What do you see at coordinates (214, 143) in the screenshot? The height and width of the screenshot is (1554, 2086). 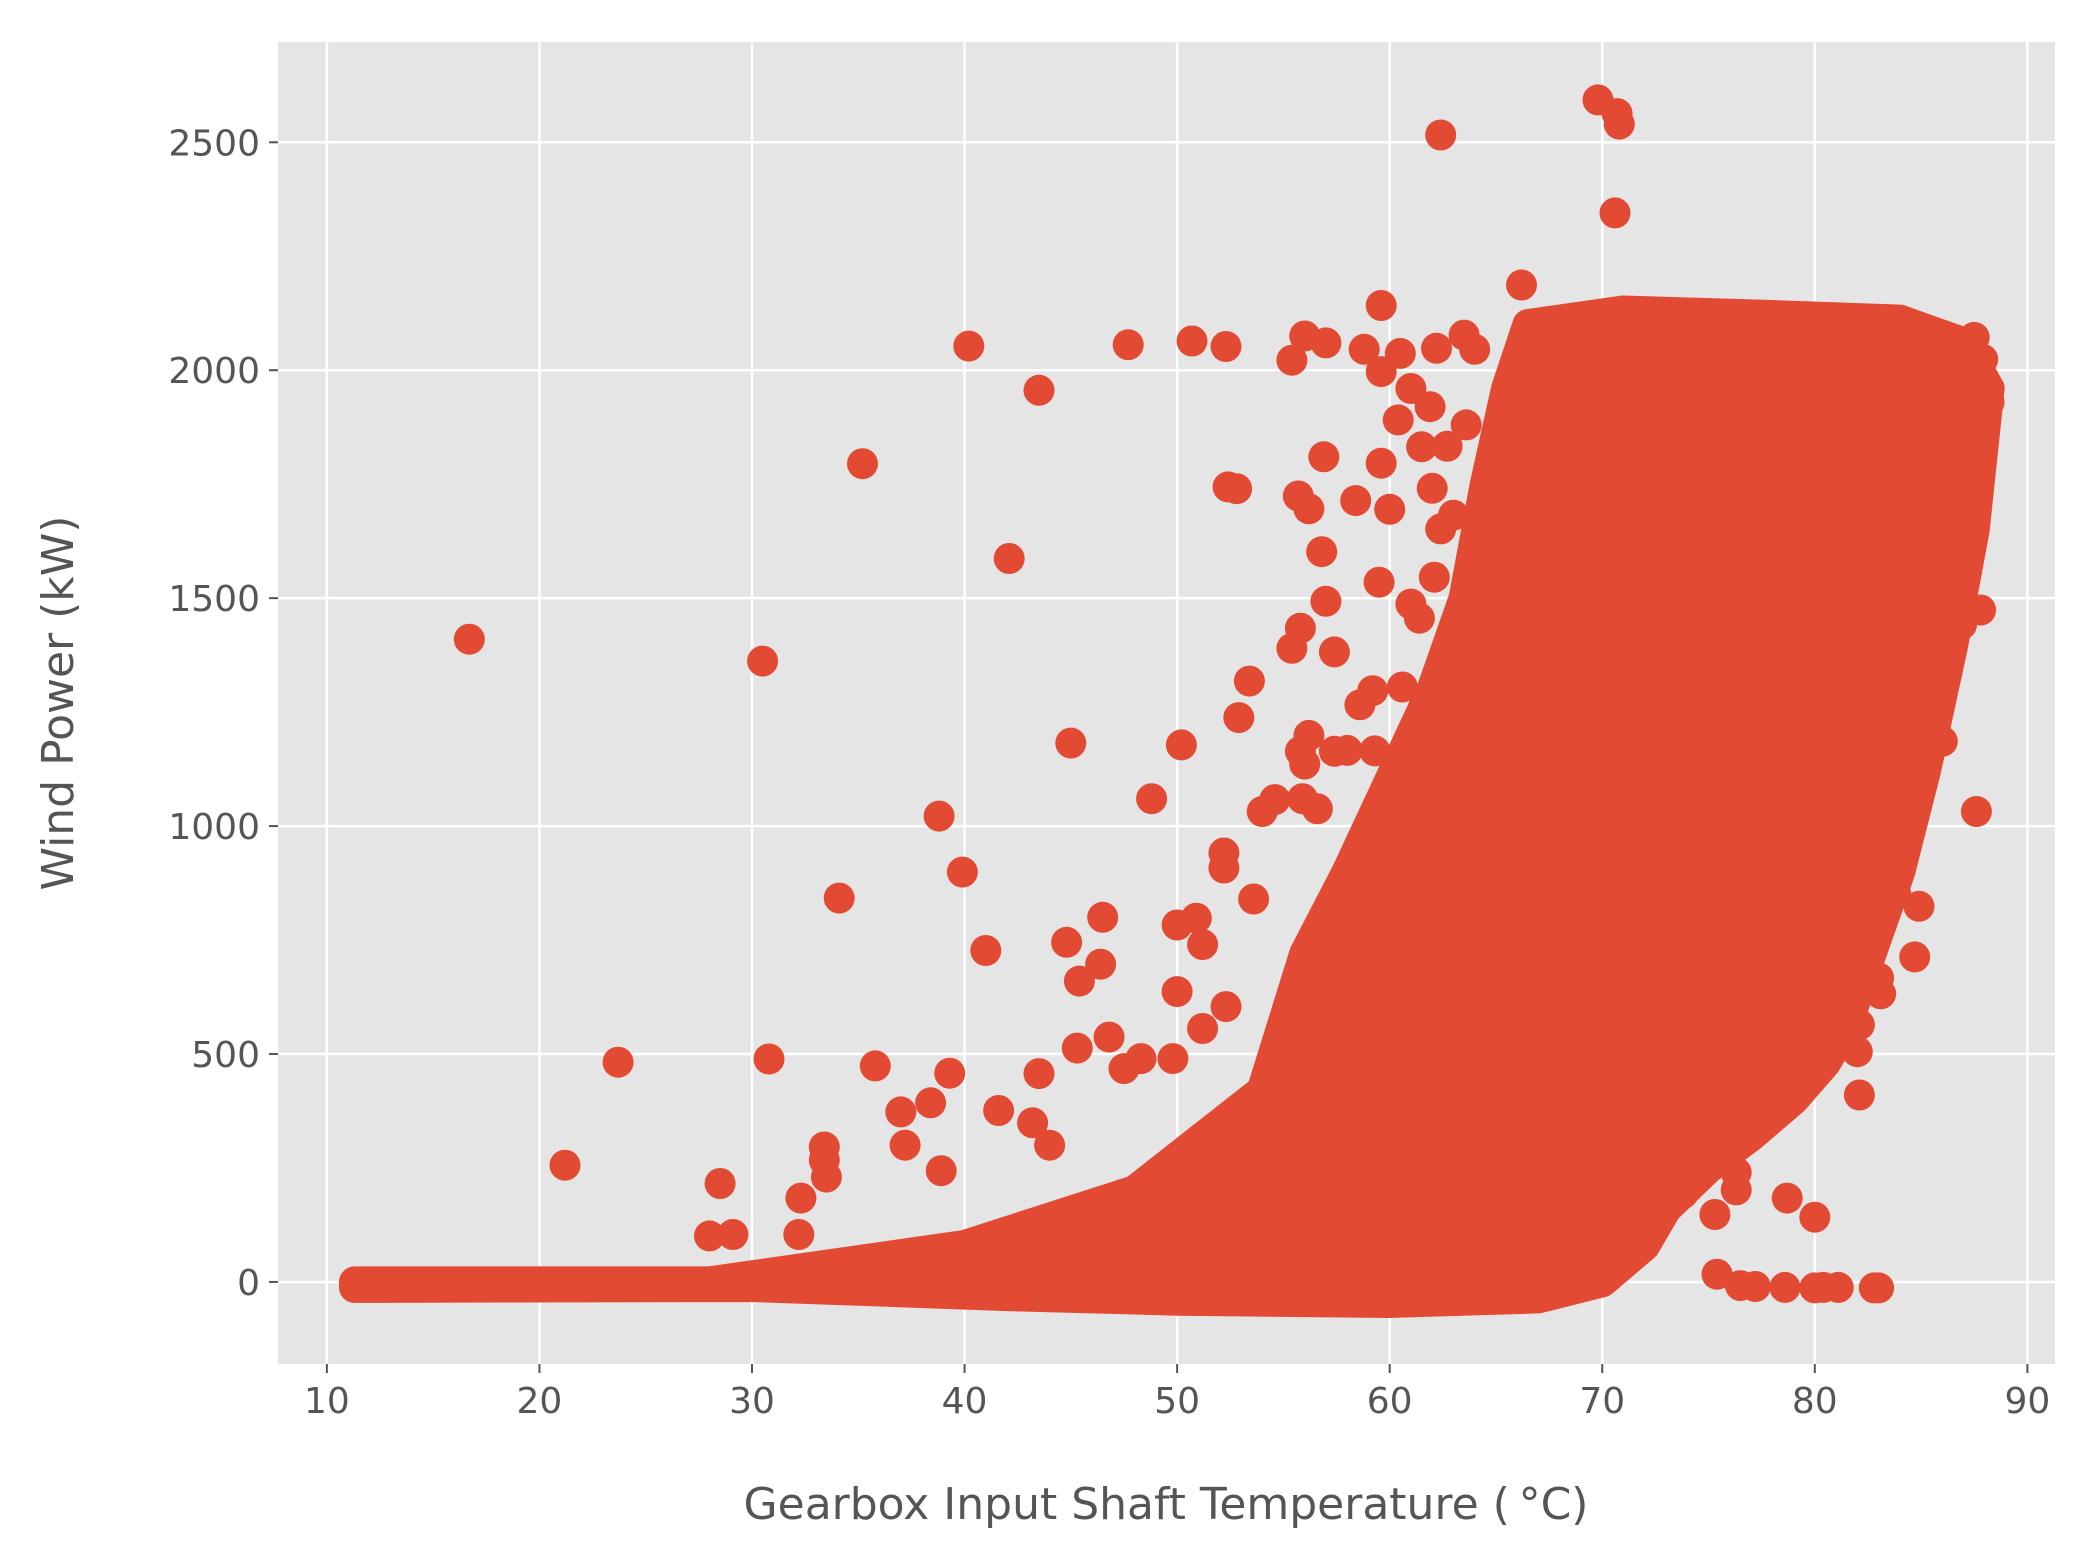 I see `y-tick-label: 2500` at bounding box center [214, 143].